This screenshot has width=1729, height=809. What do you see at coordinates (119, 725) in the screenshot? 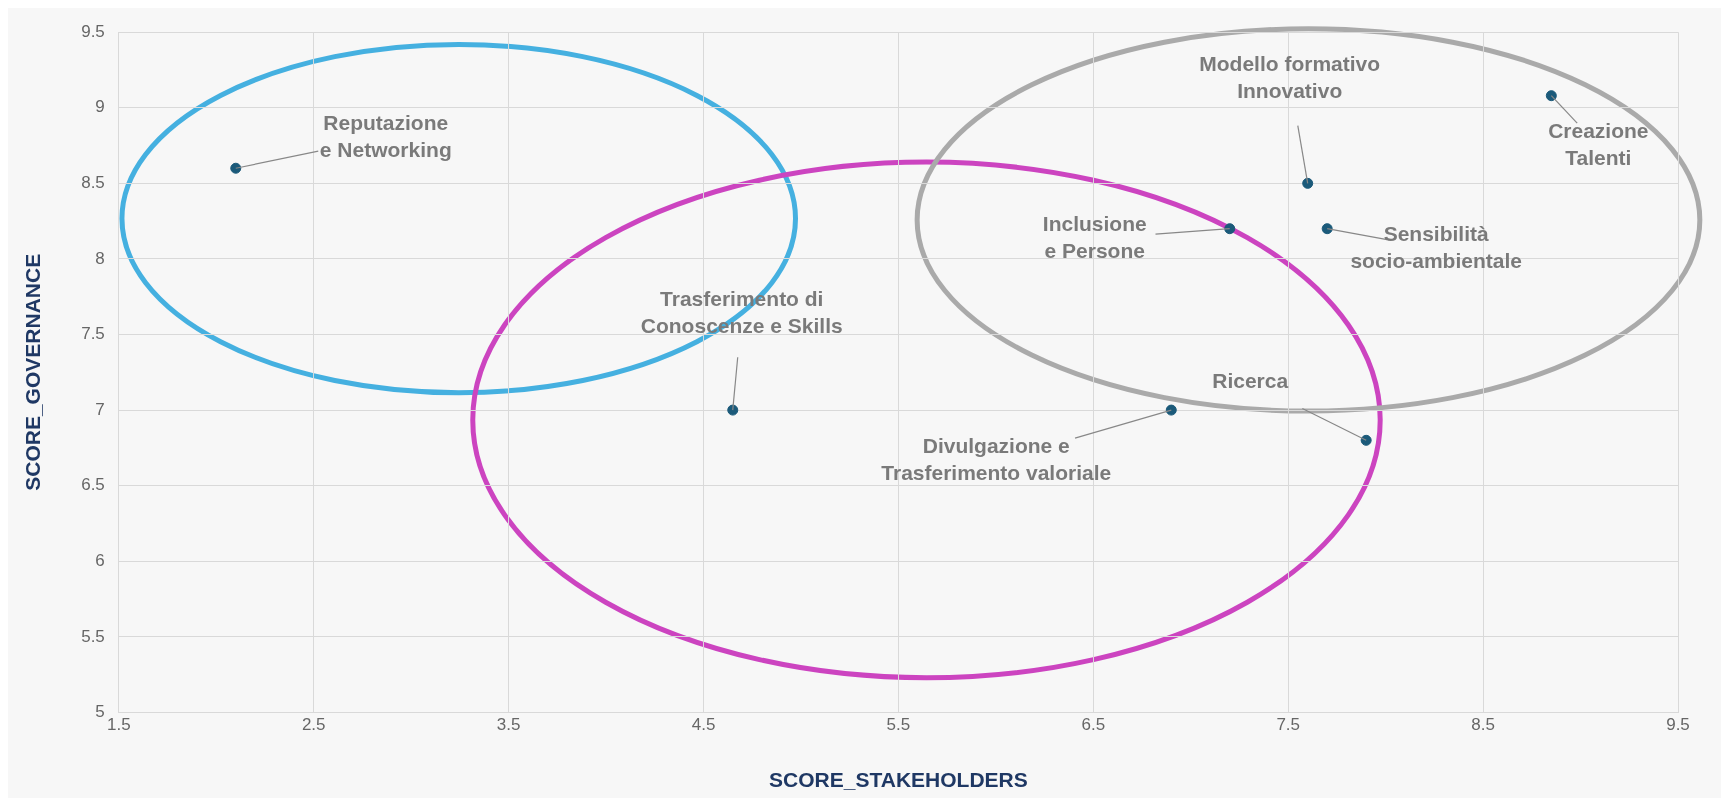
I see `x-tick-label: 1.5` at bounding box center [119, 725].